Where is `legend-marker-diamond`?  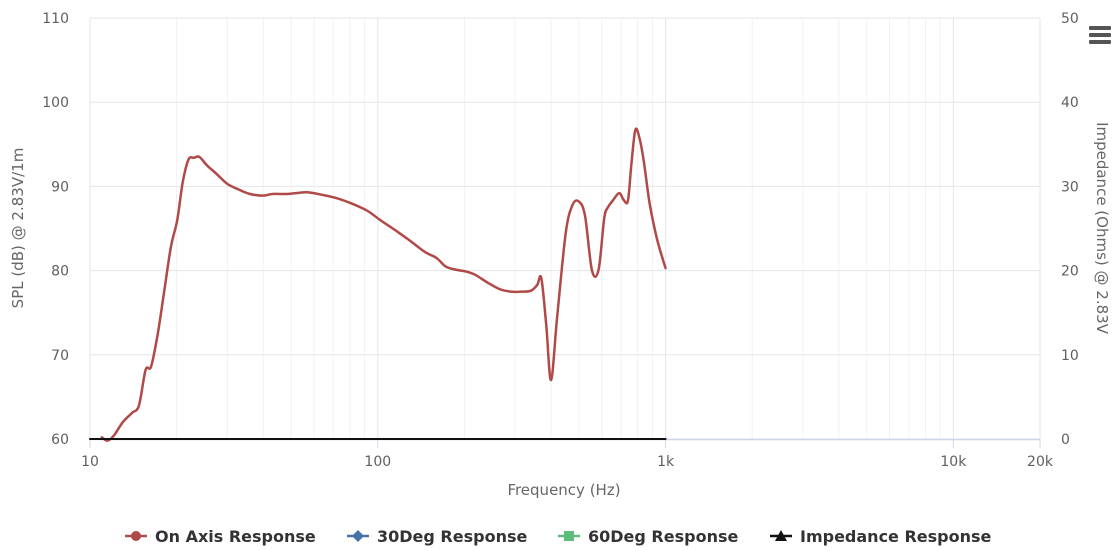 legend-marker-diamond is located at coordinates (358, 536).